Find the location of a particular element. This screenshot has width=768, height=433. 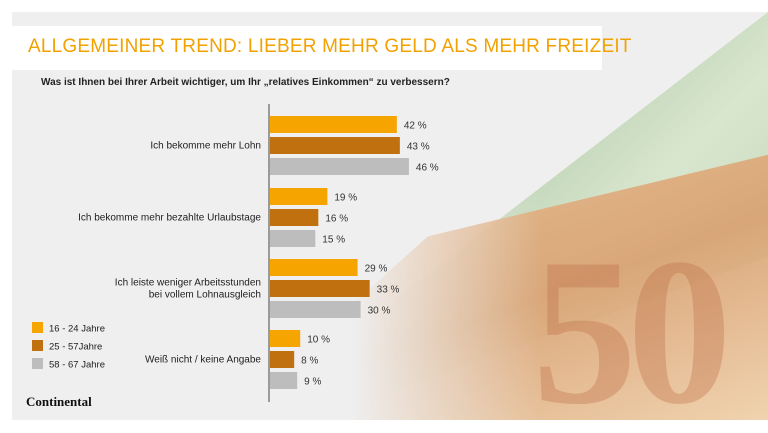

continental-logo: Continental is located at coordinates (59, 401).